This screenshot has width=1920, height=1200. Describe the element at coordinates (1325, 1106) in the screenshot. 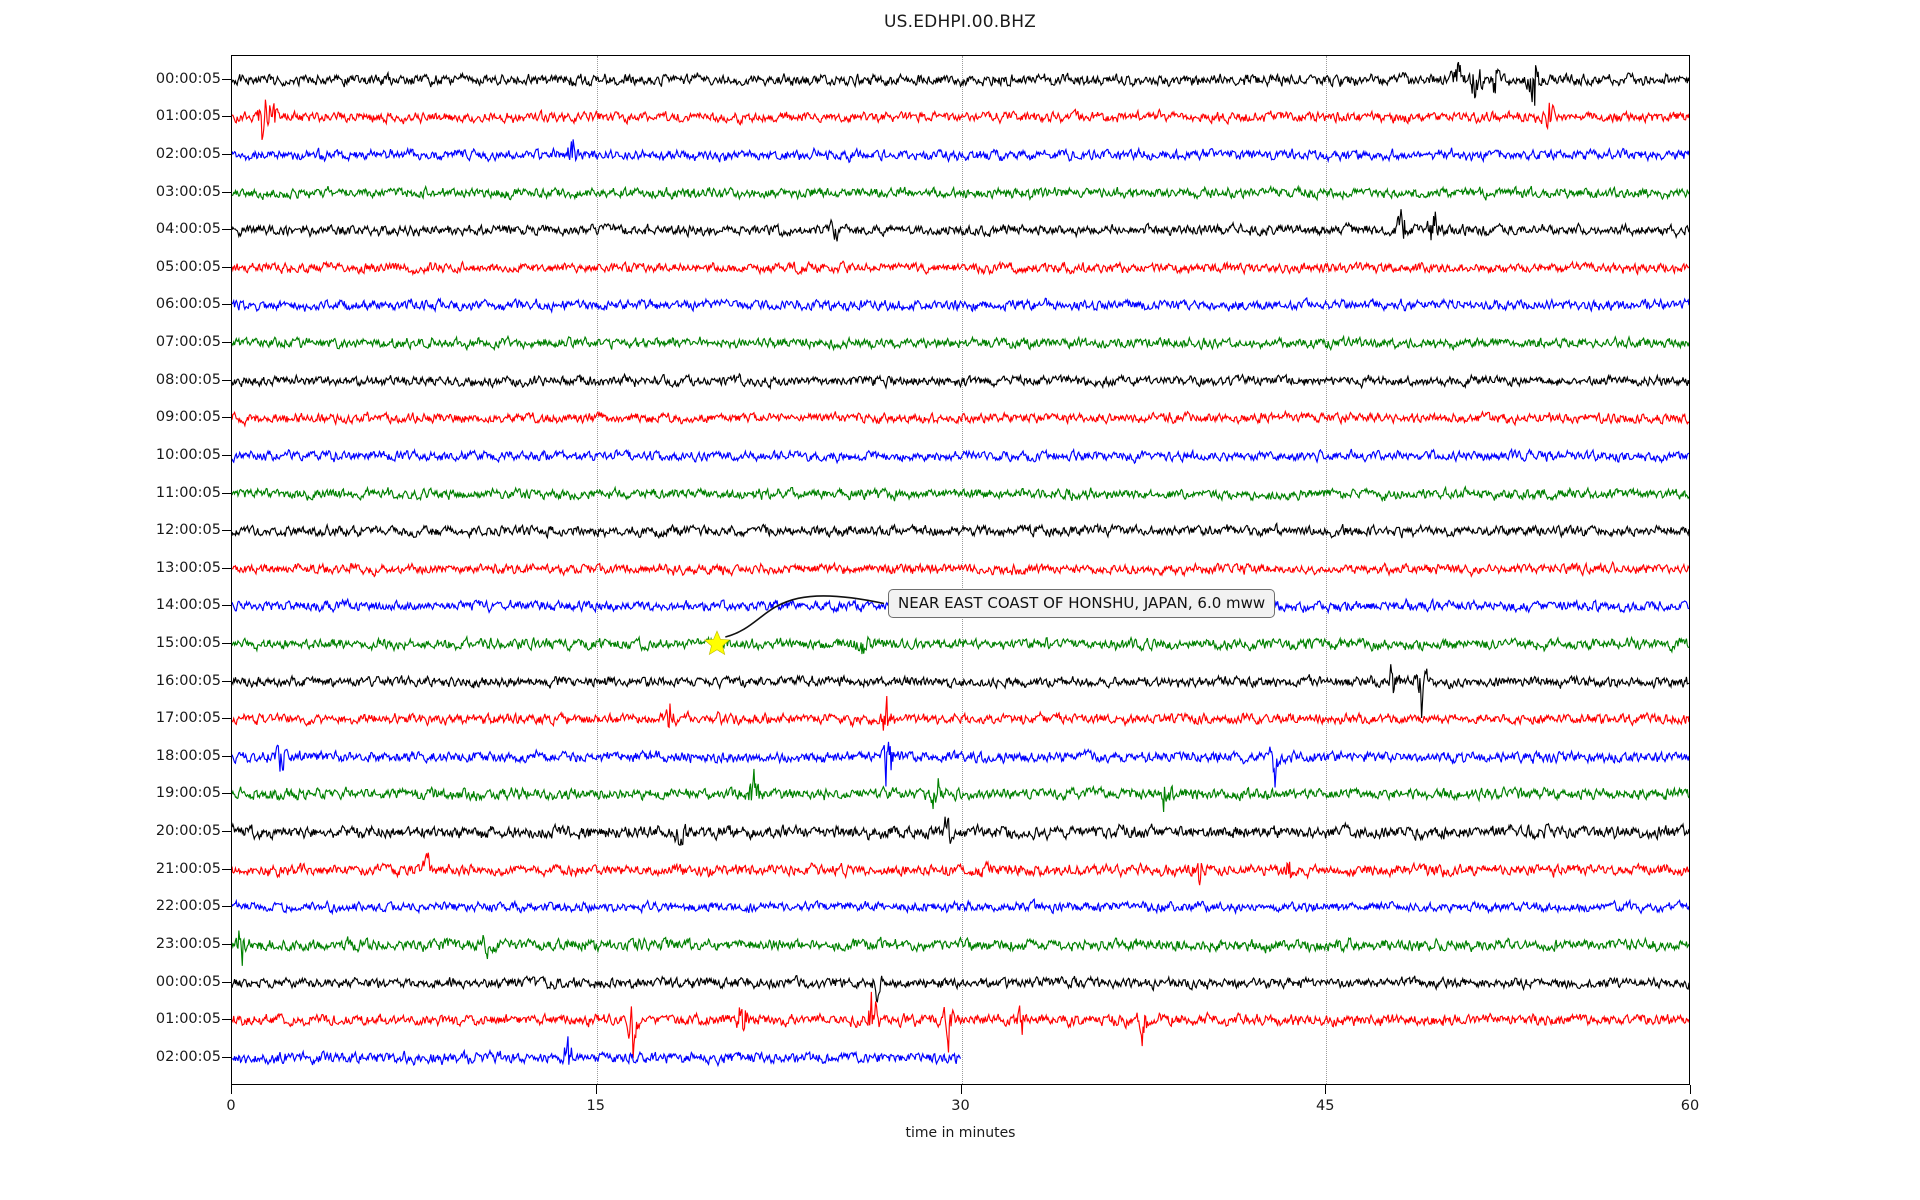

I see `x-tick-label: 45` at that location.